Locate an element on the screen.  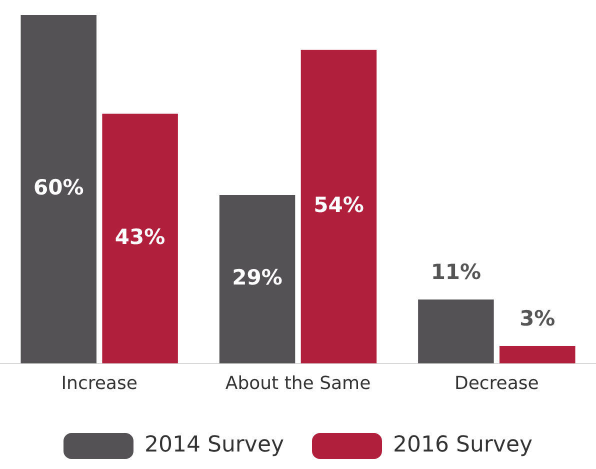
x-tick-label: Decrease is located at coordinates (496, 383).